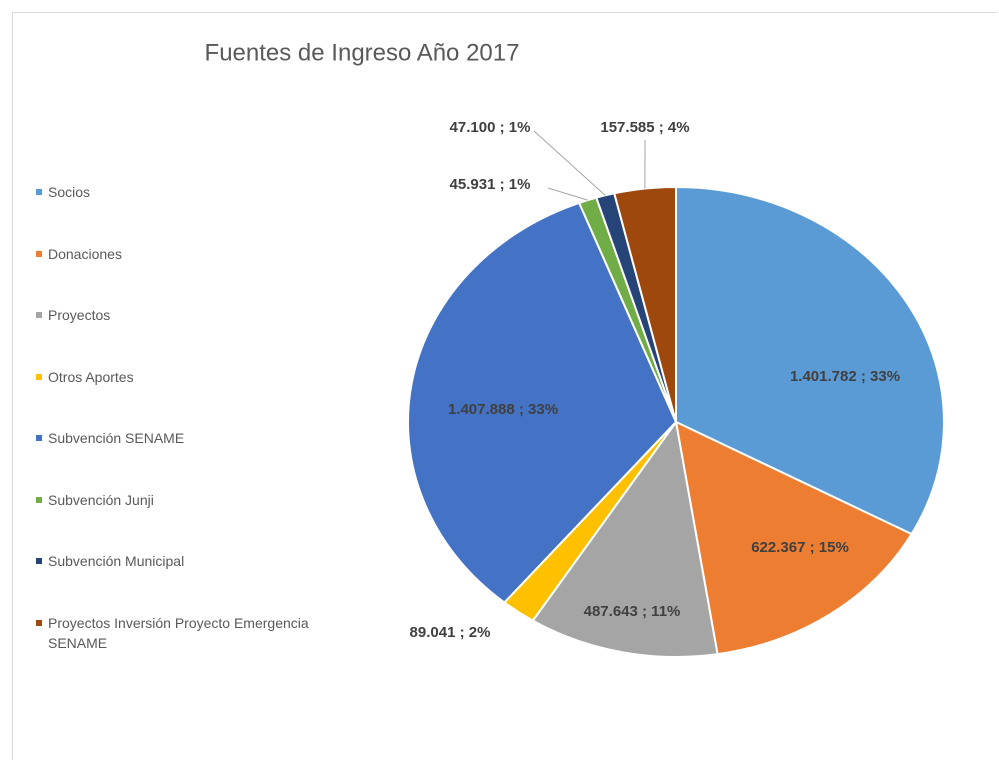  What do you see at coordinates (644, 127) in the screenshot?
I see `data-label: 157.585 ; 4%` at bounding box center [644, 127].